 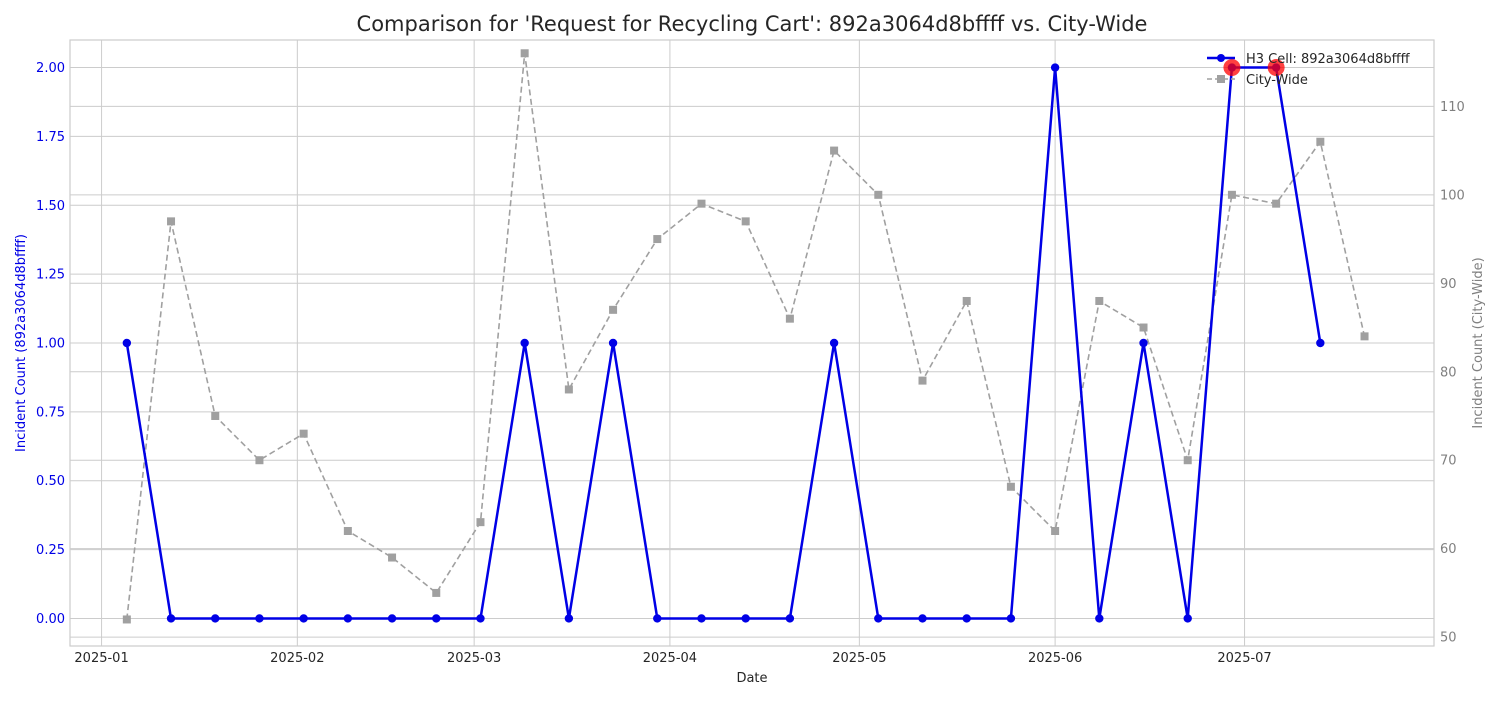 What do you see at coordinates (859, 658) in the screenshot?
I see `x-tick-label: 2025-05` at bounding box center [859, 658].